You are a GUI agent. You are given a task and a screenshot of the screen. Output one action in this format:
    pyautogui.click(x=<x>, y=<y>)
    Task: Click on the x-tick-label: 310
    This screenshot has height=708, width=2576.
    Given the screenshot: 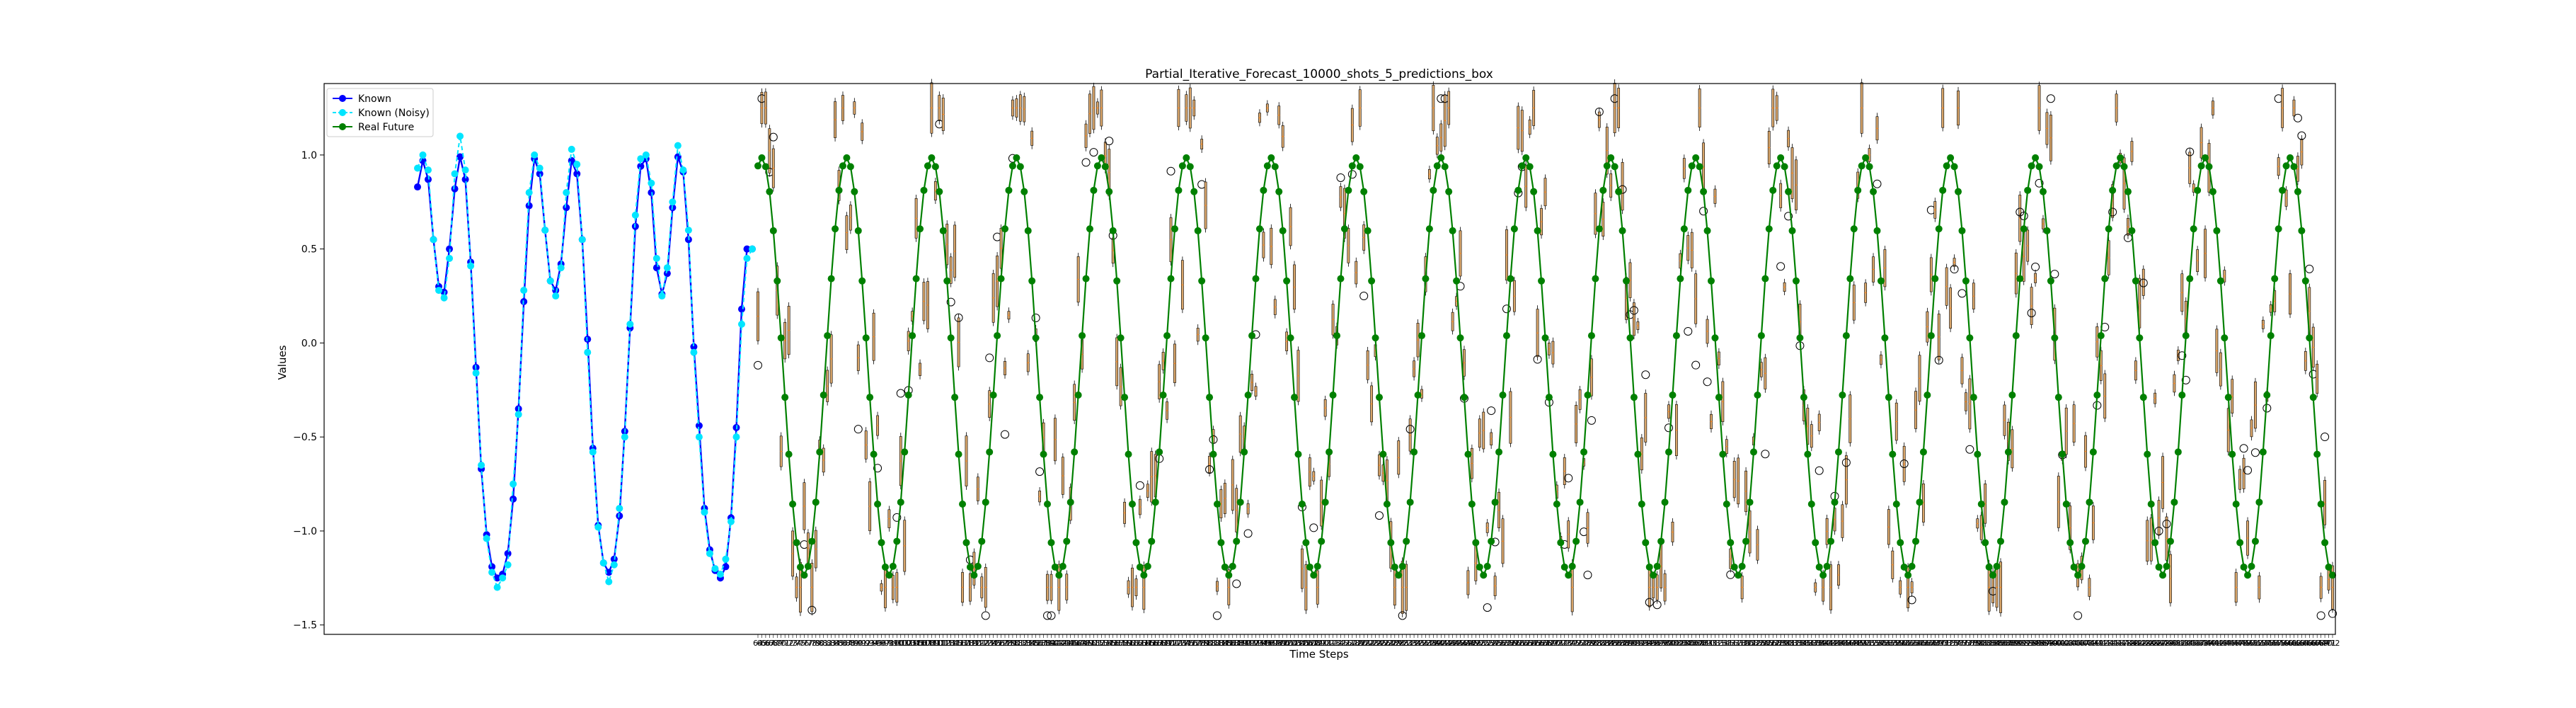 What is the action you would take?
    pyautogui.click(x=1708, y=643)
    